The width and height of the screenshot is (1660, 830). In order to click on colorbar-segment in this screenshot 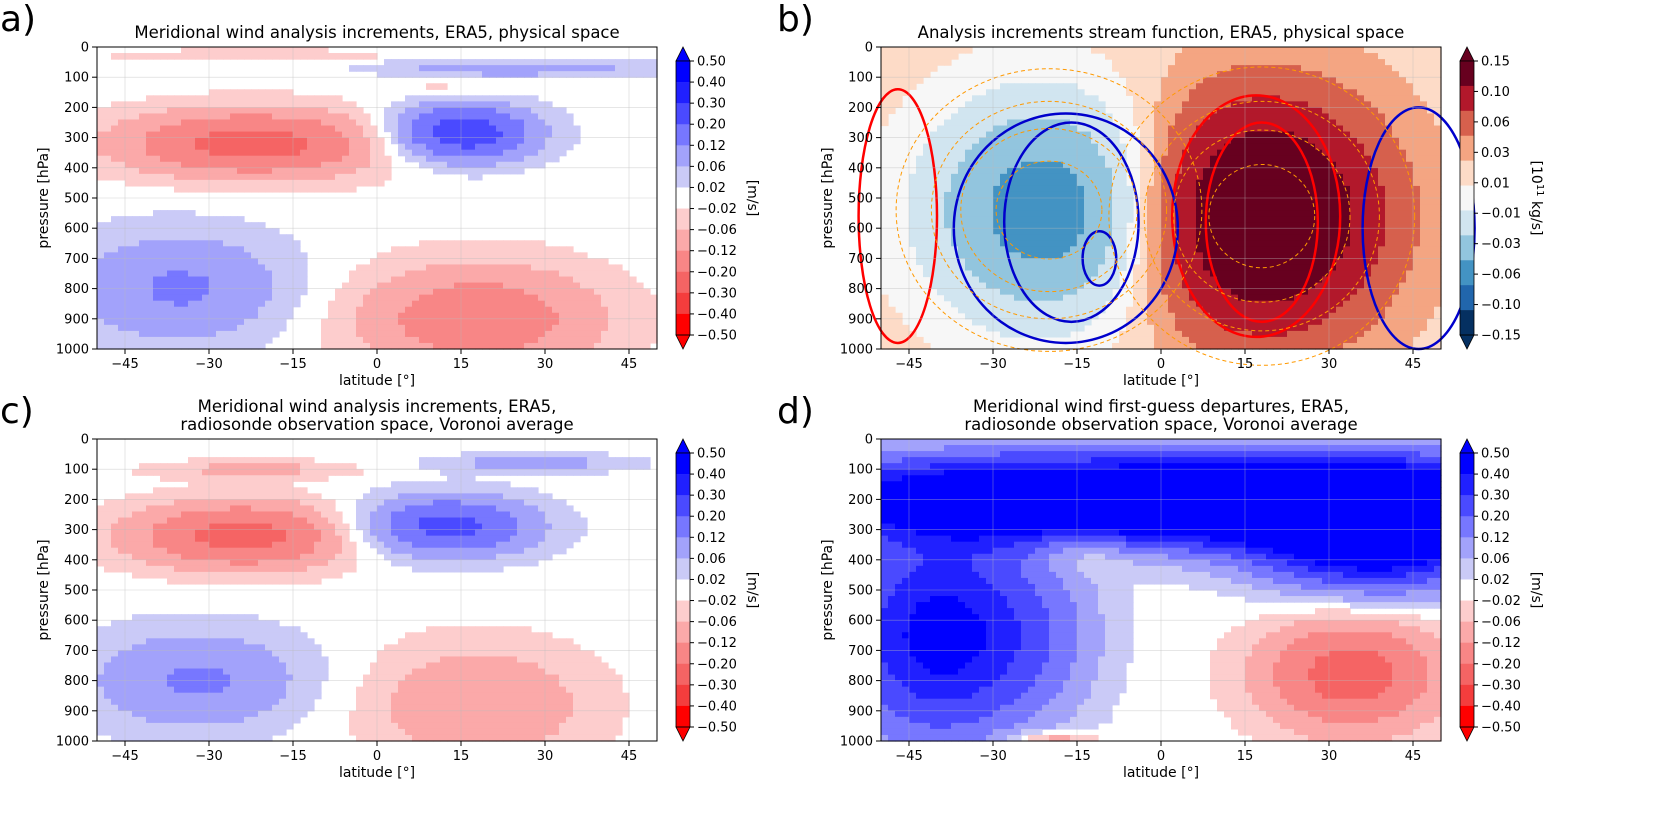, I will do `click(683, 282)`.